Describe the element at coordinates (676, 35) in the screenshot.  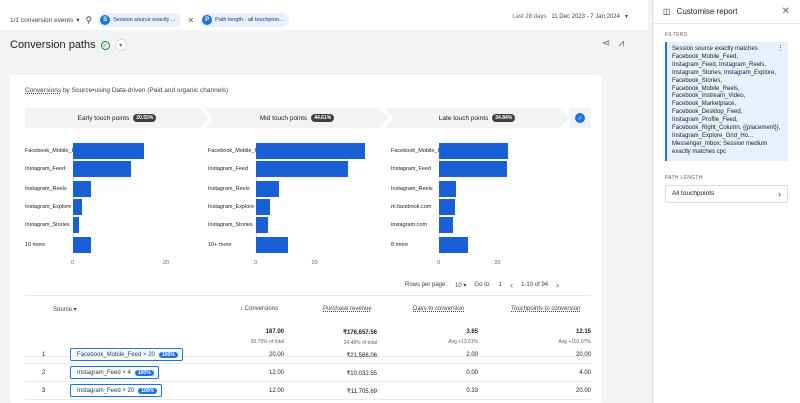
I see `filters-section-label: FILTERS` at that location.